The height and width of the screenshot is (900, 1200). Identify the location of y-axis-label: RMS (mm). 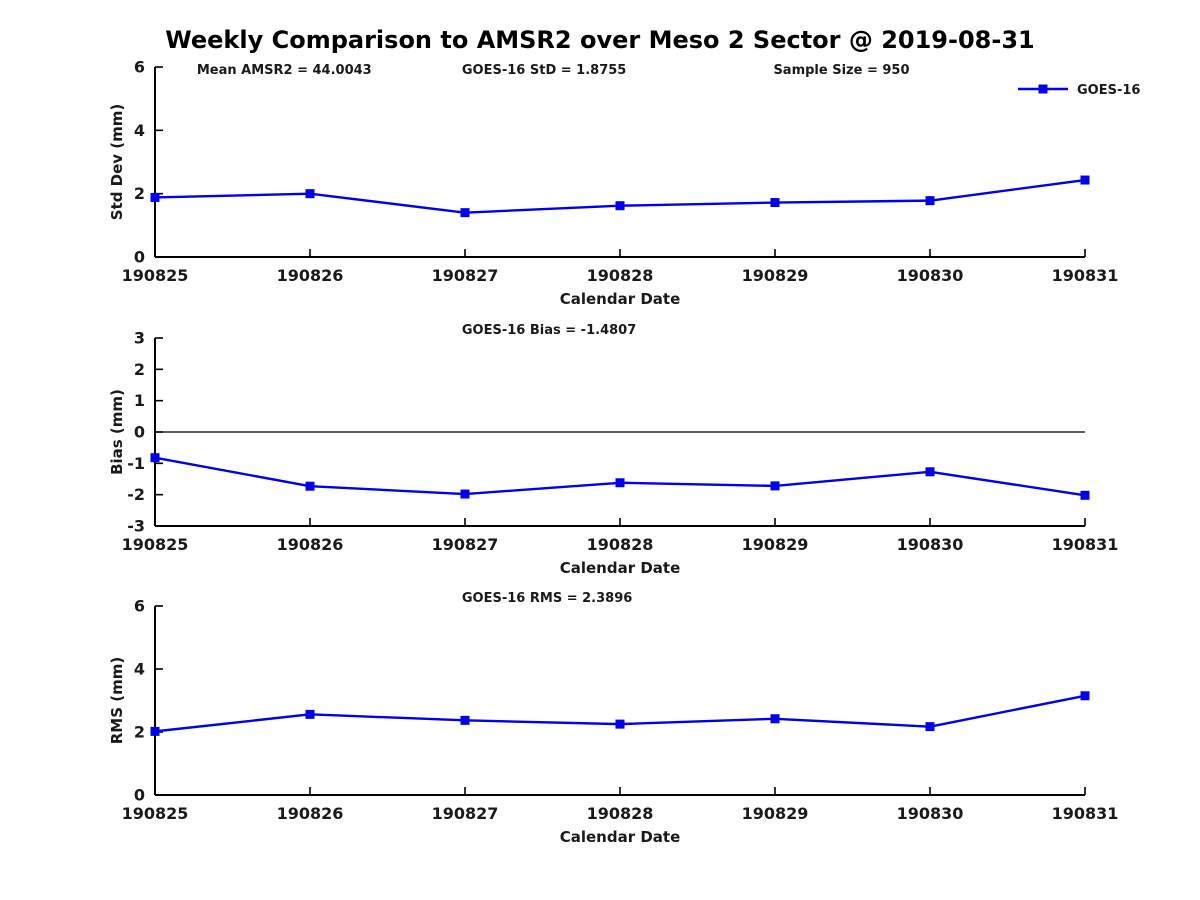
(117, 700).